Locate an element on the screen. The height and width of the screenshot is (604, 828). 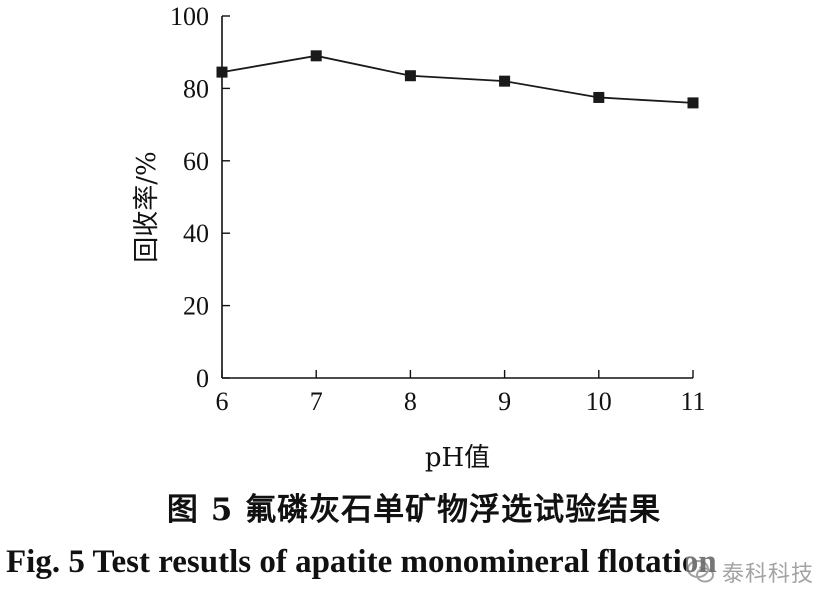
wechat-logo-icon is located at coordinates (700, 571).